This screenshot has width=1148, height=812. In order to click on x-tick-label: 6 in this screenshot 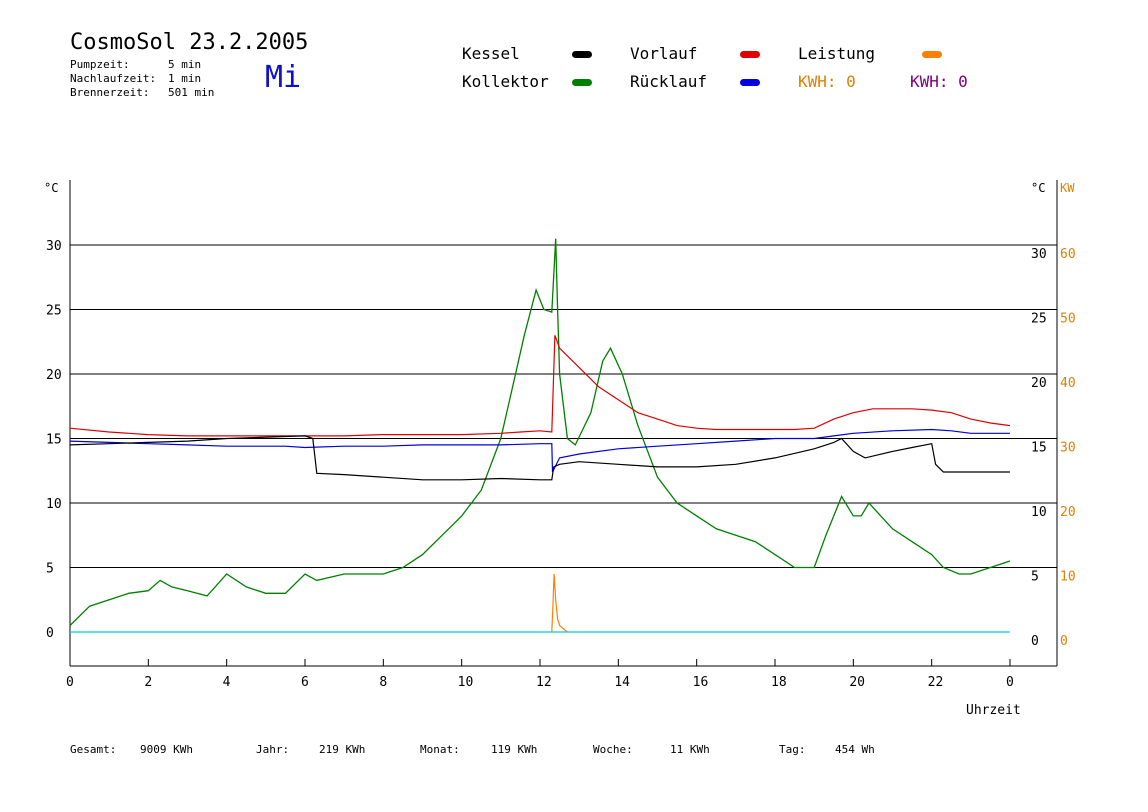, I will do `click(305, 682)`.